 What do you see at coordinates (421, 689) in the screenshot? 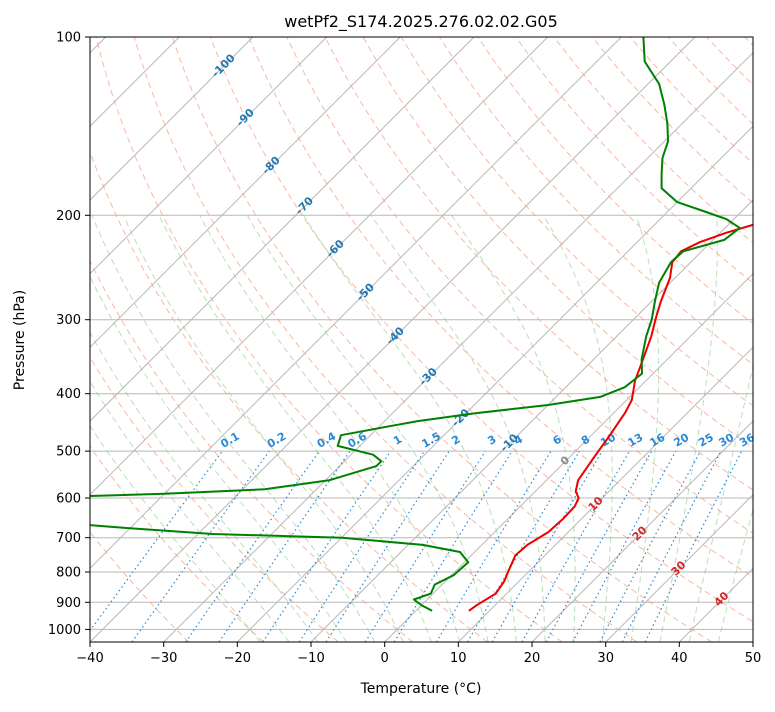
I see `x-axis-label: Temperature (°C)` at bounding box center [421, 689].